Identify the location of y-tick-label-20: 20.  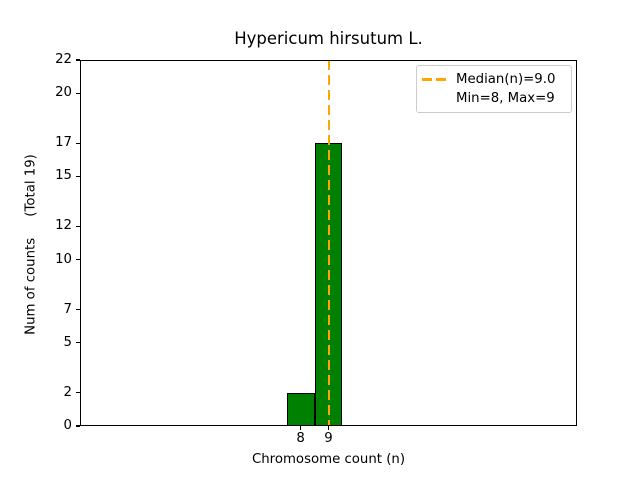
(63, 93).